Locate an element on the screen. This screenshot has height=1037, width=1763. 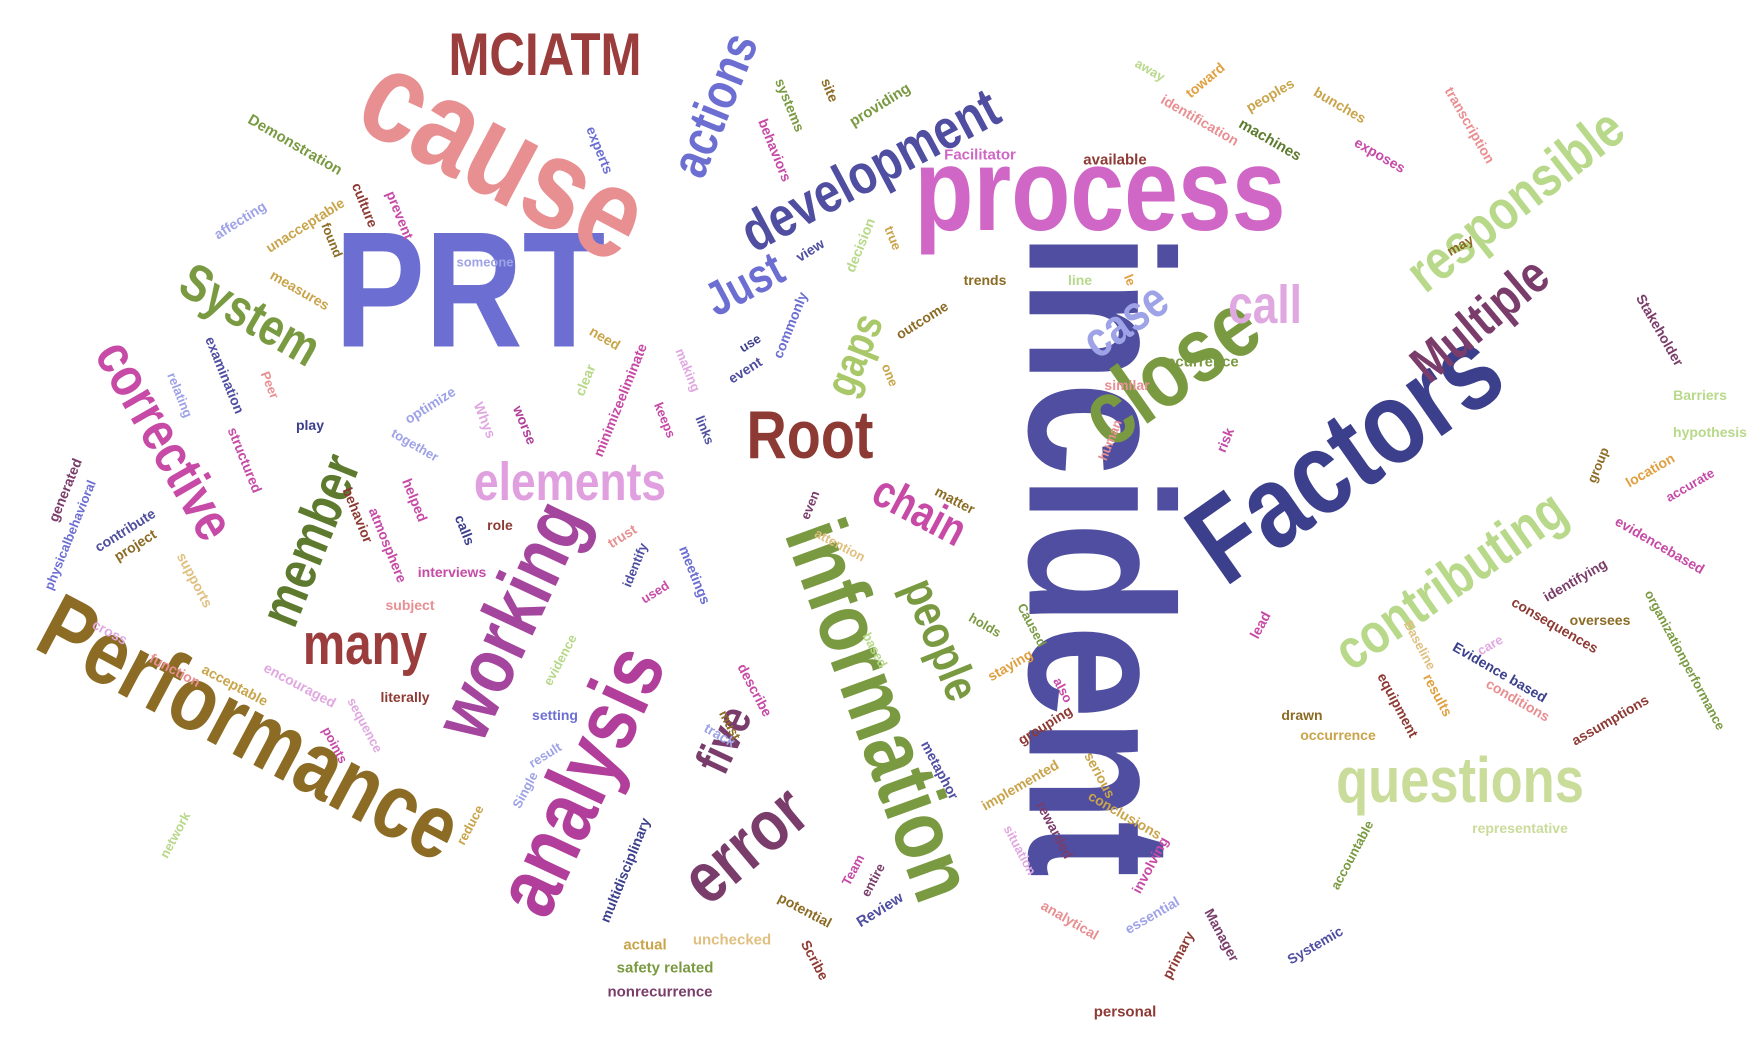
word-review: Review is located at coordinates (880, 910).